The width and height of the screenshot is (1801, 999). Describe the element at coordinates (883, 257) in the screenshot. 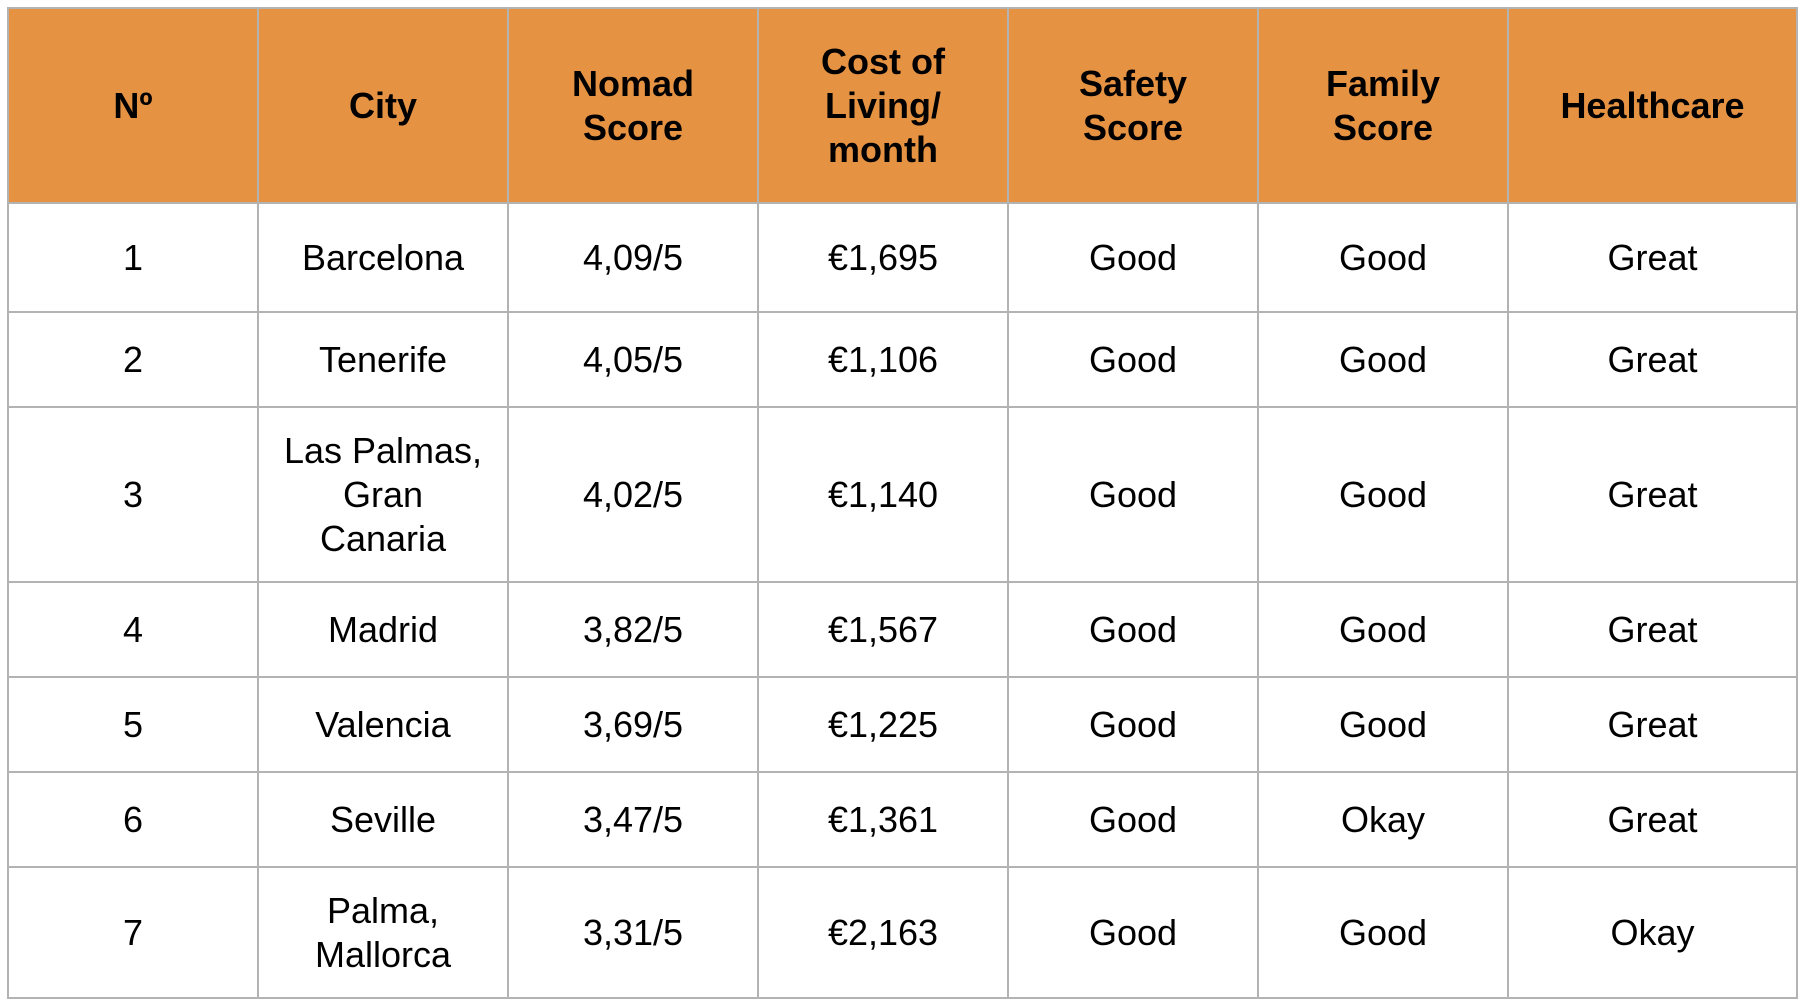

I see `cell-cost: €1,695` at that location.